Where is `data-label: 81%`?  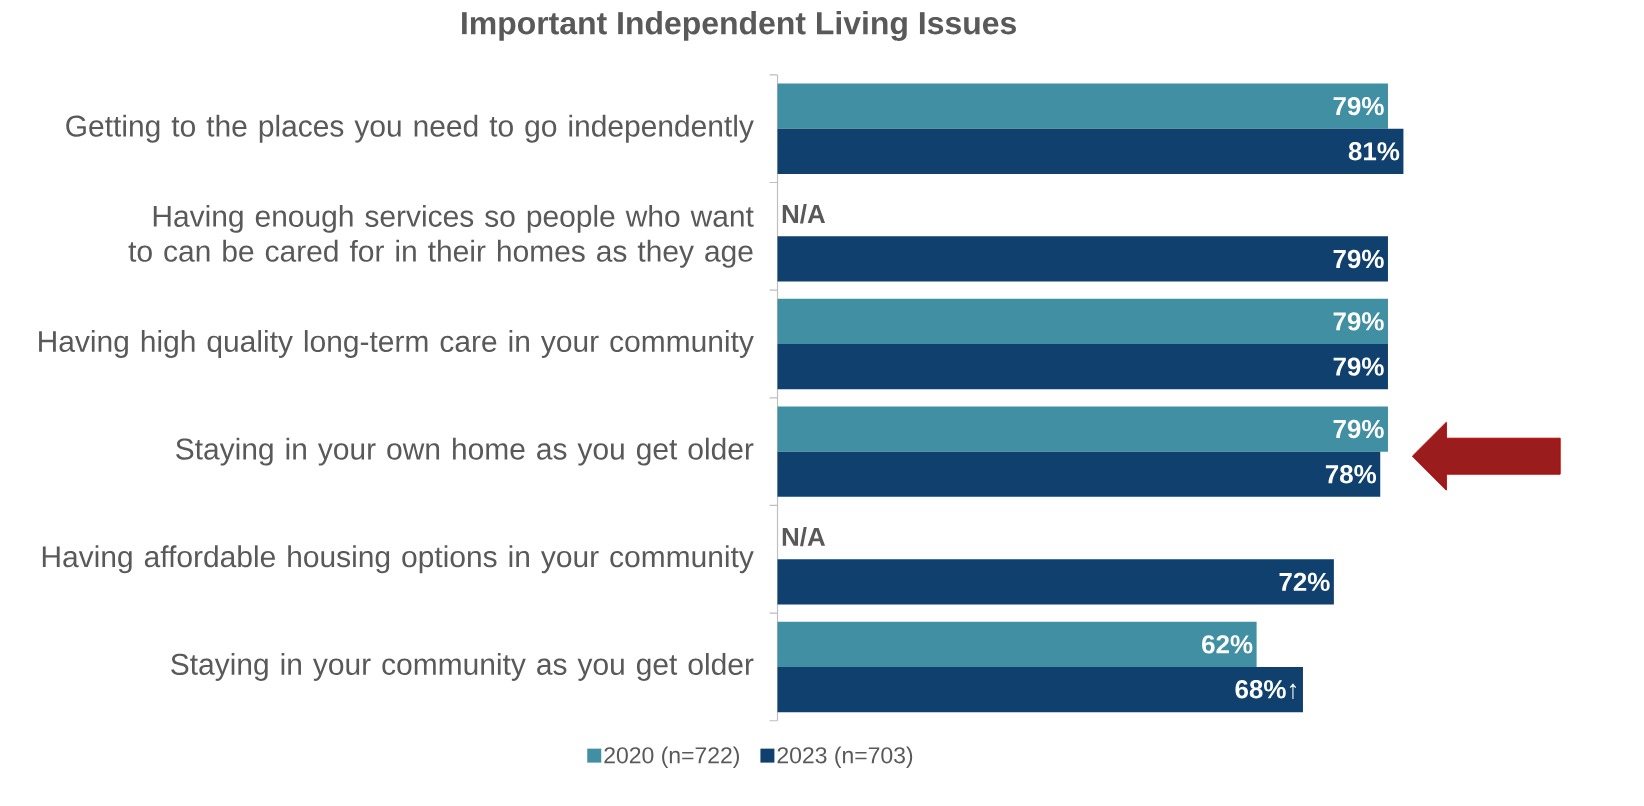
data-label: 81% is located at coordinates (1374, 151).